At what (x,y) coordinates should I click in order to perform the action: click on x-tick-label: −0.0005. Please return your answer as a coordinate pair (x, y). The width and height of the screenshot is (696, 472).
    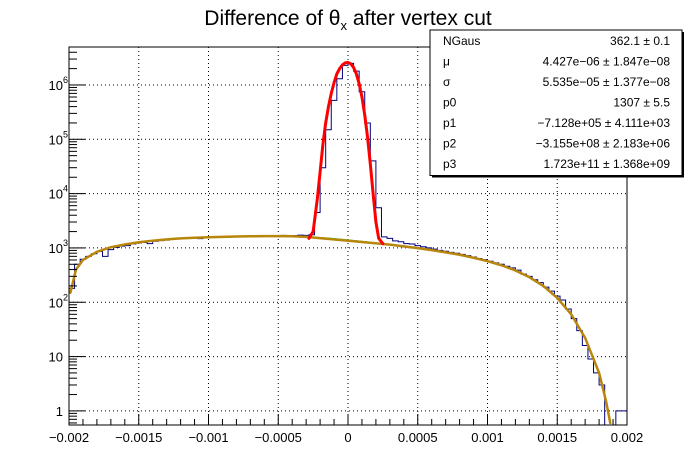
    Looking at the image, I should click on (278, 437).